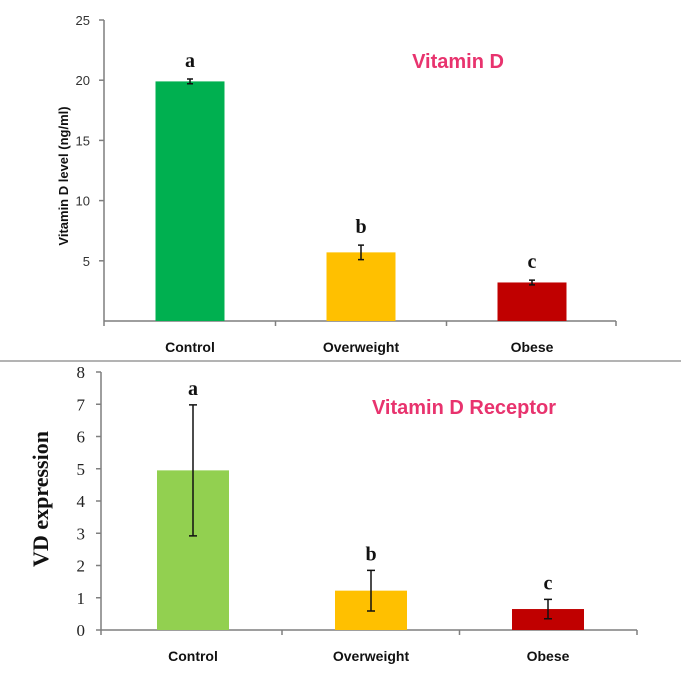 This screenshot has height=680, width=681. I want to click on bar-control, so click(190, 201).